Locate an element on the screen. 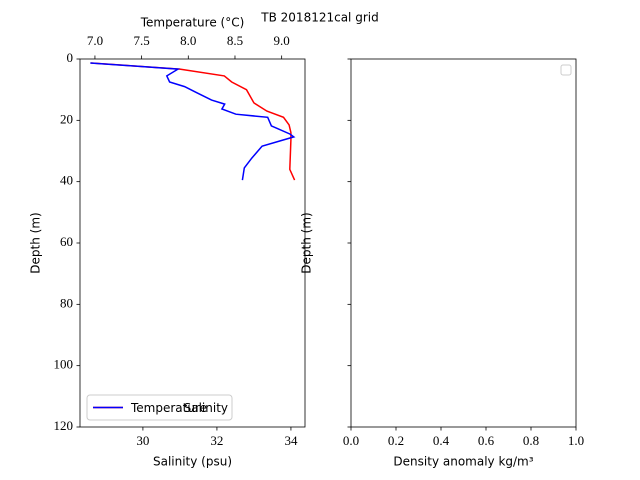 The height and width of the screenshot is (480, 640). x-tick-label: 0.8 is located at coordinates (531, 440).